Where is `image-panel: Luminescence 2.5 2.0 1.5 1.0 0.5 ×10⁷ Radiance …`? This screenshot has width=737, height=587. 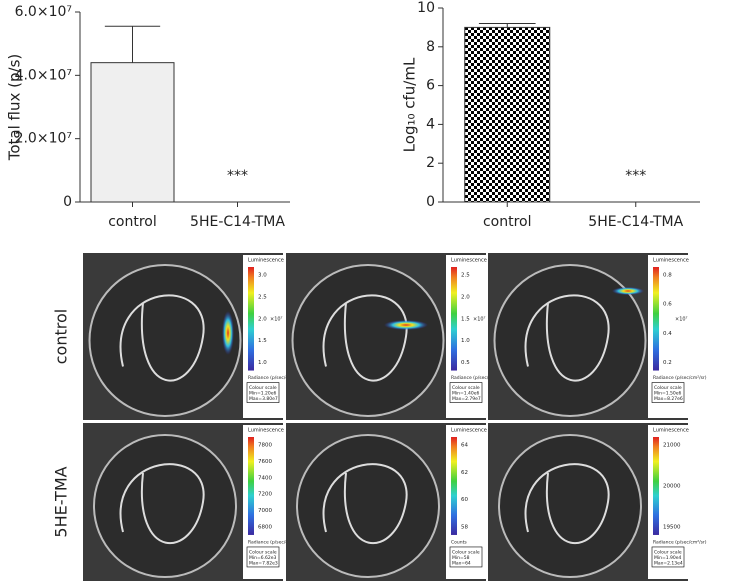
image-panel: Luminescence 2.5 2.0 1.5 1.0 0.5 ×10⁷ Radiance … is located at coordinates (395, 336).